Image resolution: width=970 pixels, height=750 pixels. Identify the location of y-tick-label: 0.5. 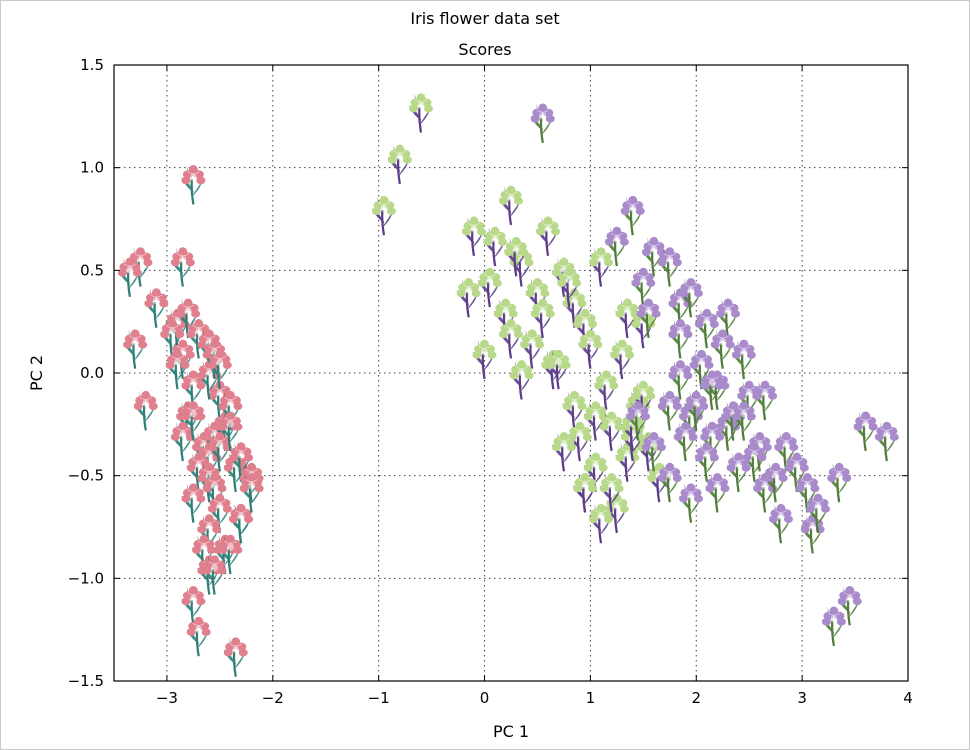
(92, 270).